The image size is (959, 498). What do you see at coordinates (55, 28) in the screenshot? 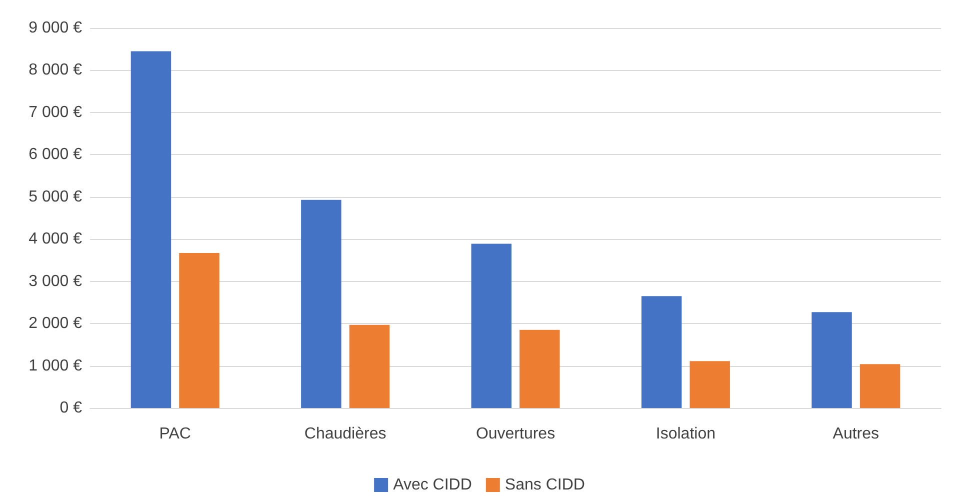
I see `y-tick-label: 9 000 €` at bounding box center [55, 28].